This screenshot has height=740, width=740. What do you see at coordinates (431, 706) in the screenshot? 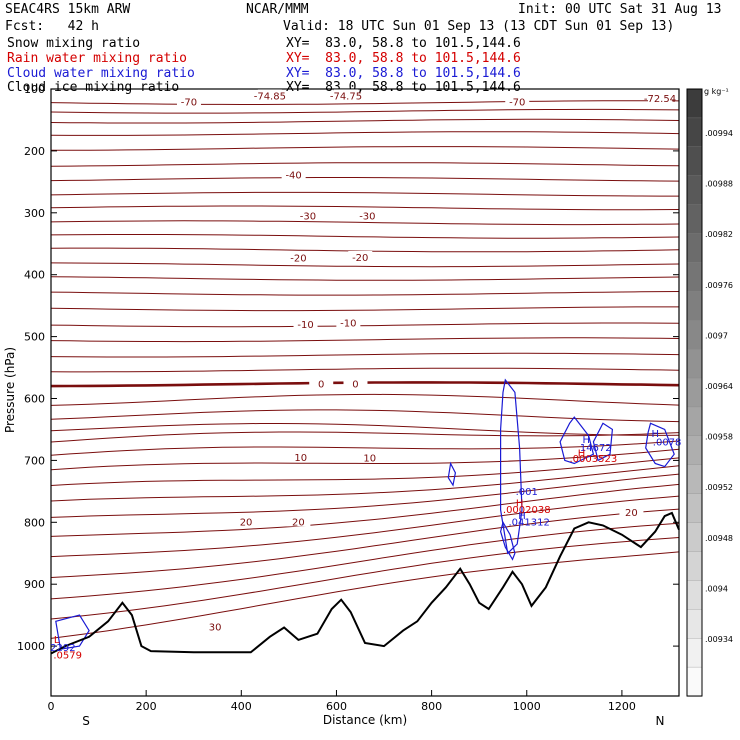
I see `x-tick-label-4: 800` at bounding box center [431, 706].